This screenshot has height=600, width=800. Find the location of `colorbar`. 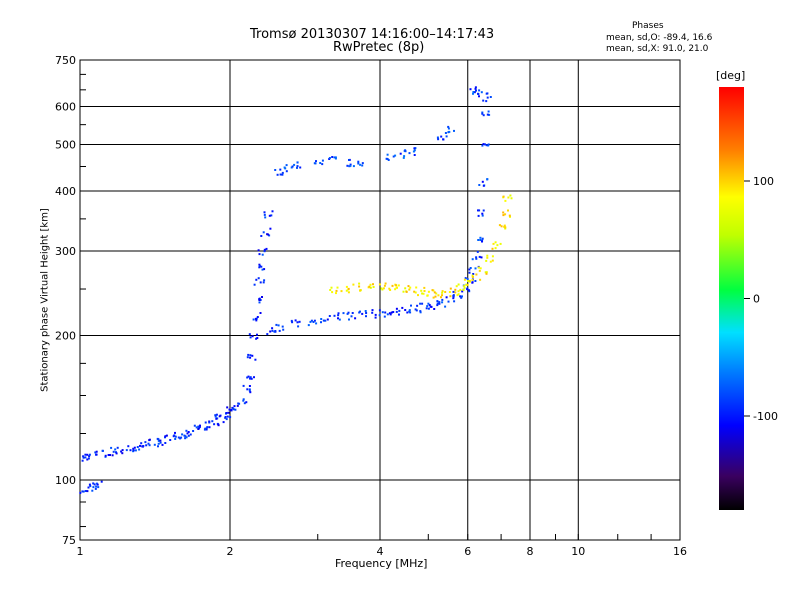

colorbar is located at coordinates (731, 298).